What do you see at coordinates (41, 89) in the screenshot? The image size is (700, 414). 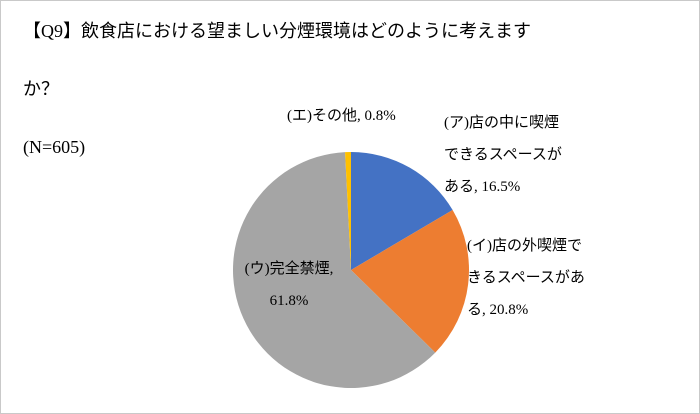 I see `chart-title-line2: か？` at bounding box center [41, 89].